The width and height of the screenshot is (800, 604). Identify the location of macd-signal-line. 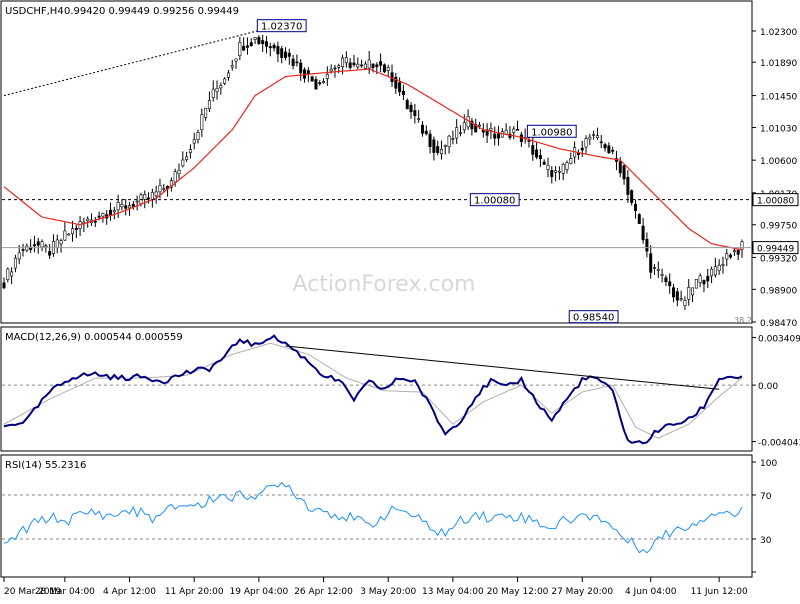
(373, 390).